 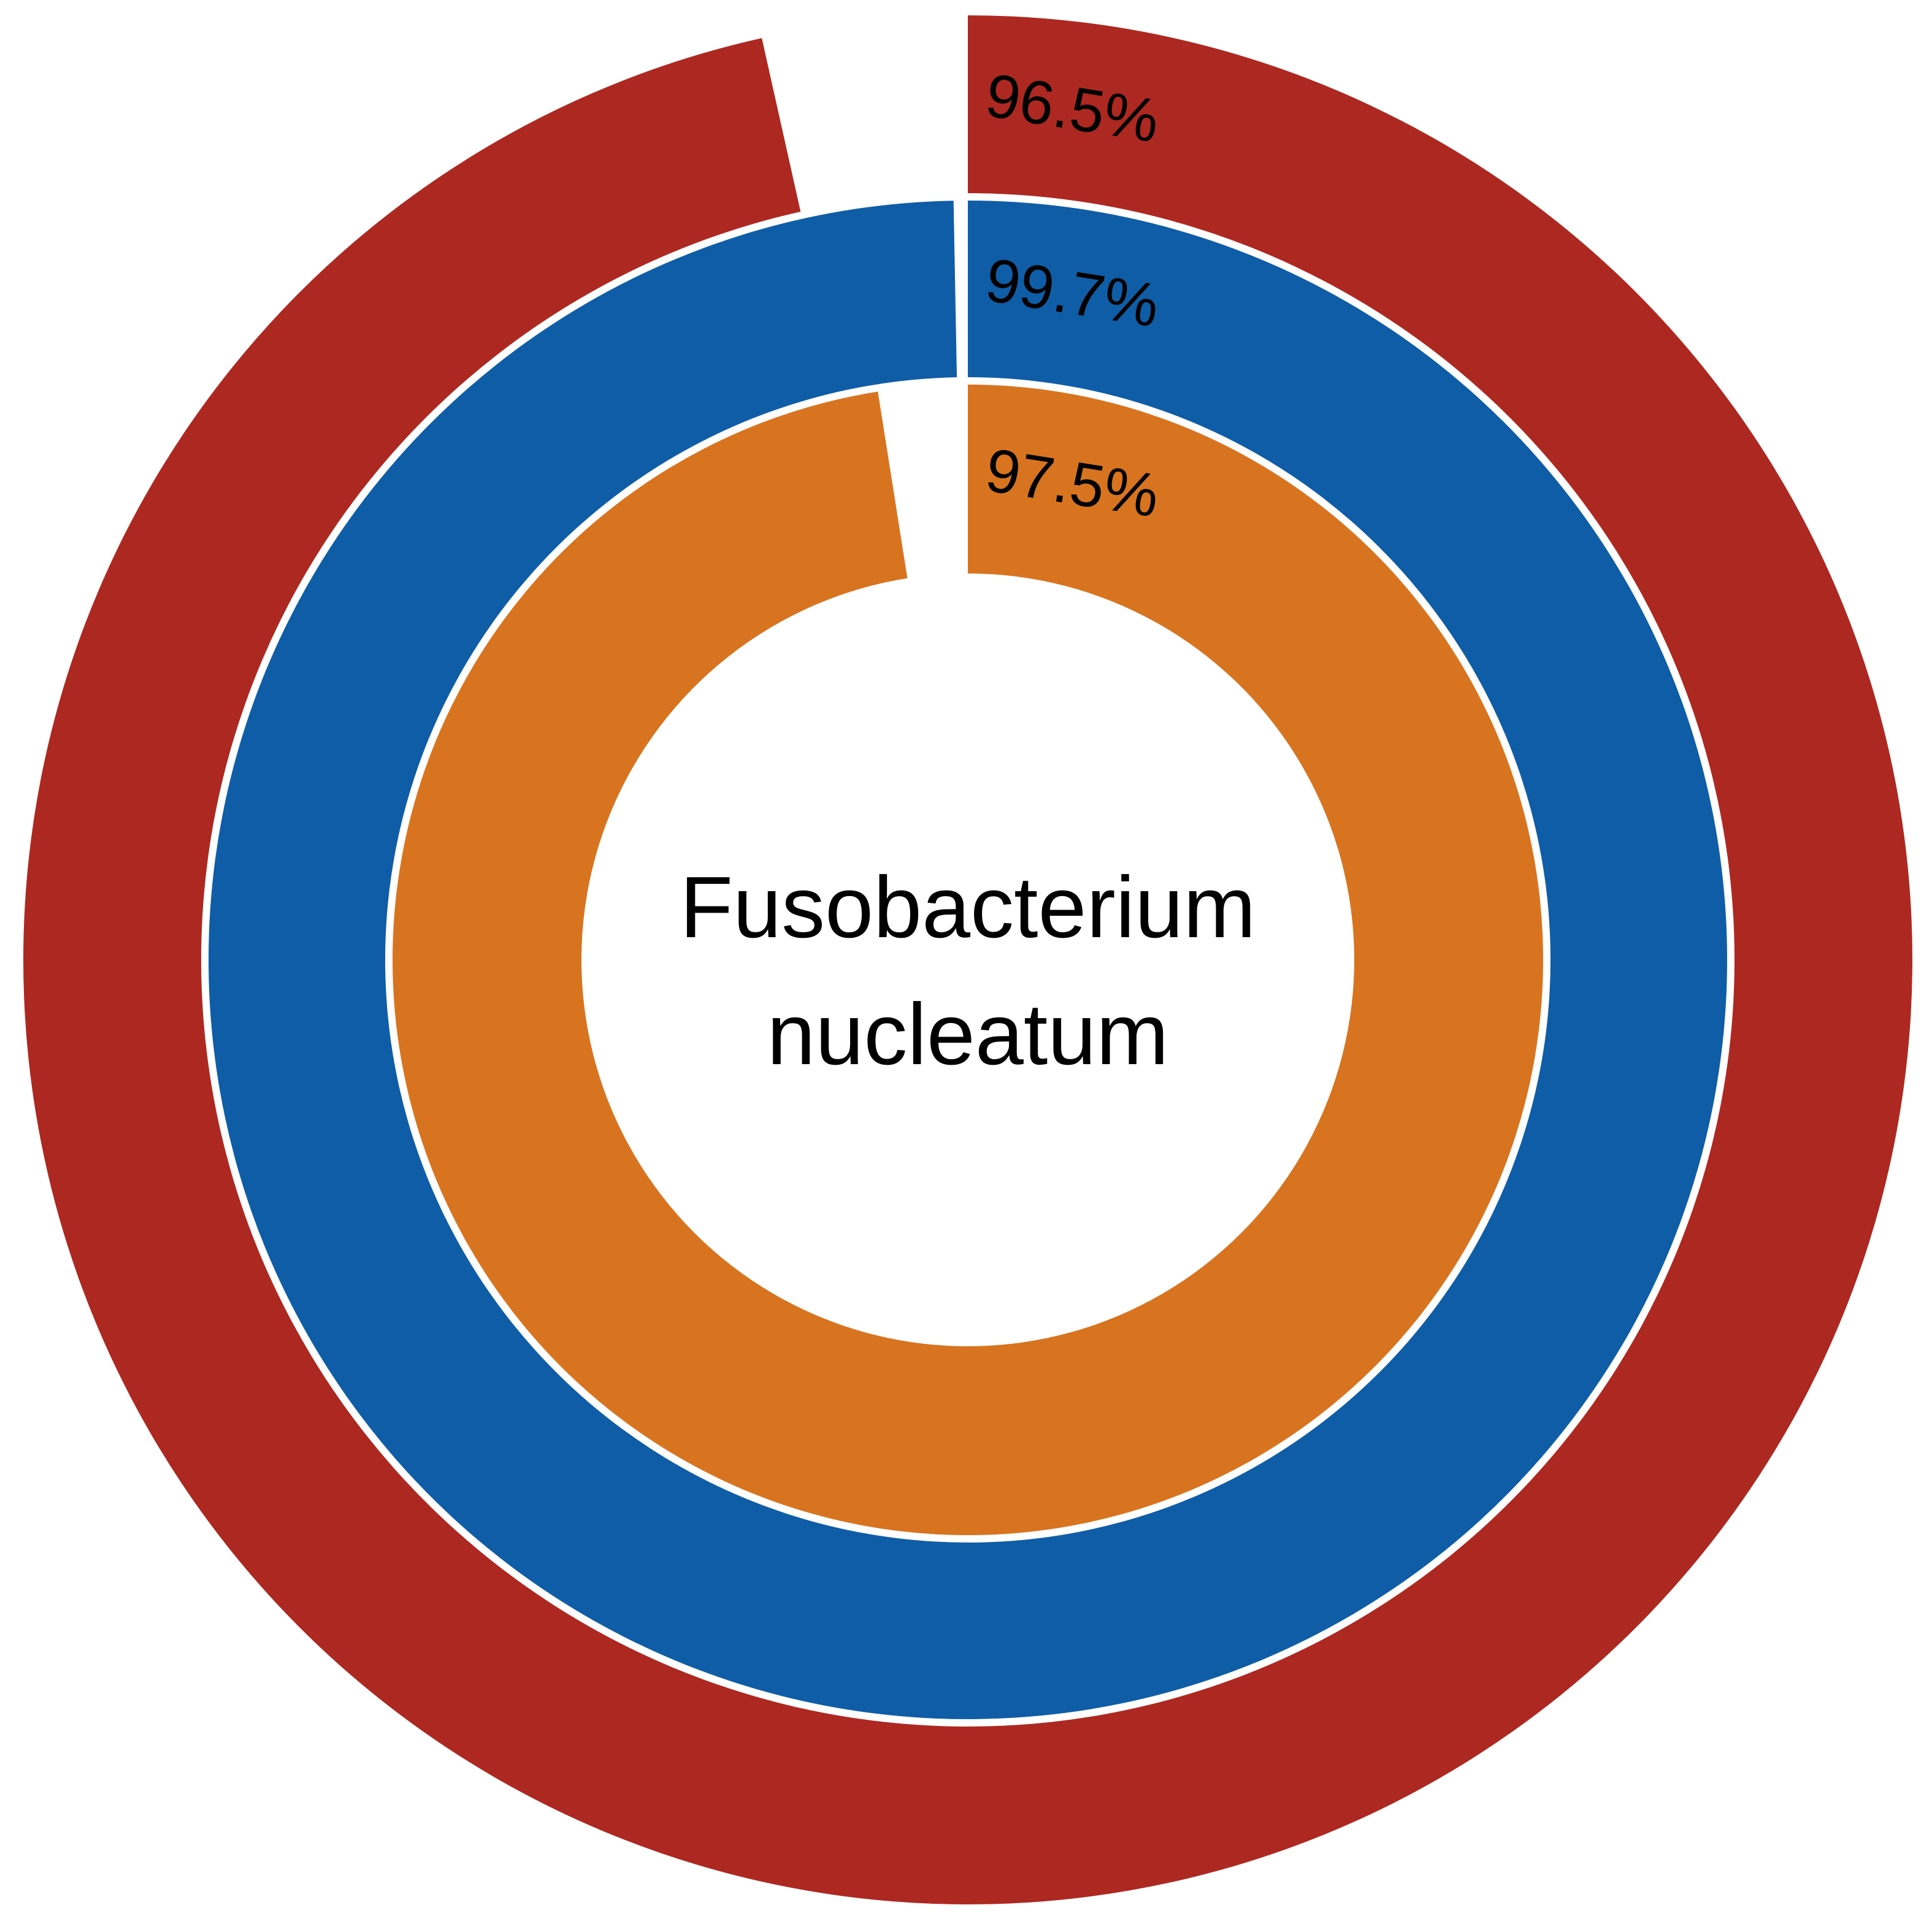 I want to click on center-label-line-2: nucleatum, so click(x=967, y=1034).